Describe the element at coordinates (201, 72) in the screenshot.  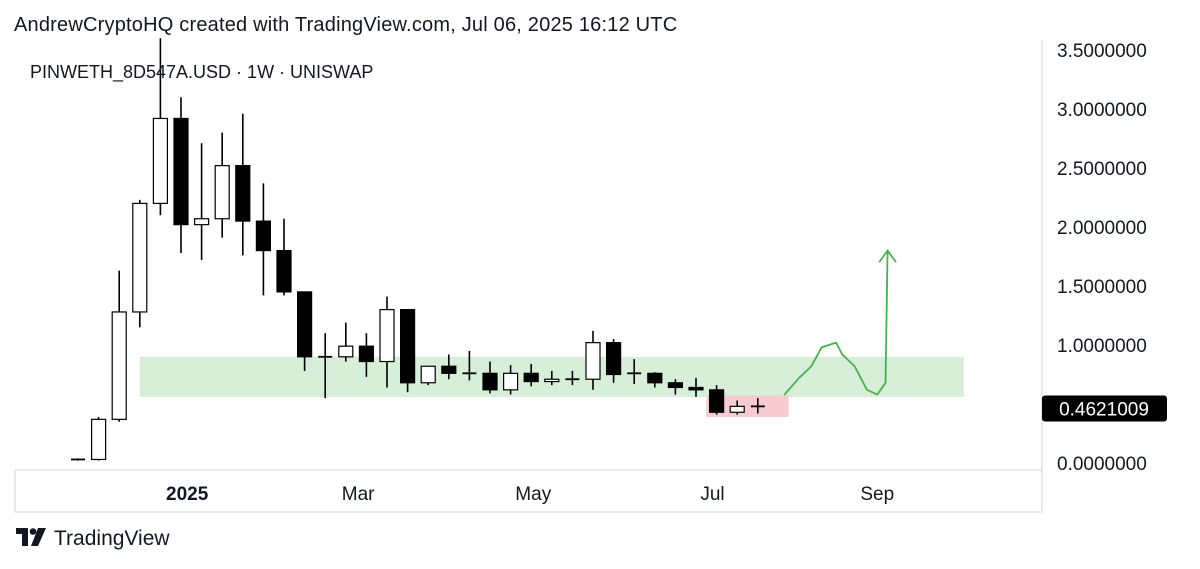
I see `symbol-label: PINWETH_8D547A.USD · 1W · UNISWAP` at that location.